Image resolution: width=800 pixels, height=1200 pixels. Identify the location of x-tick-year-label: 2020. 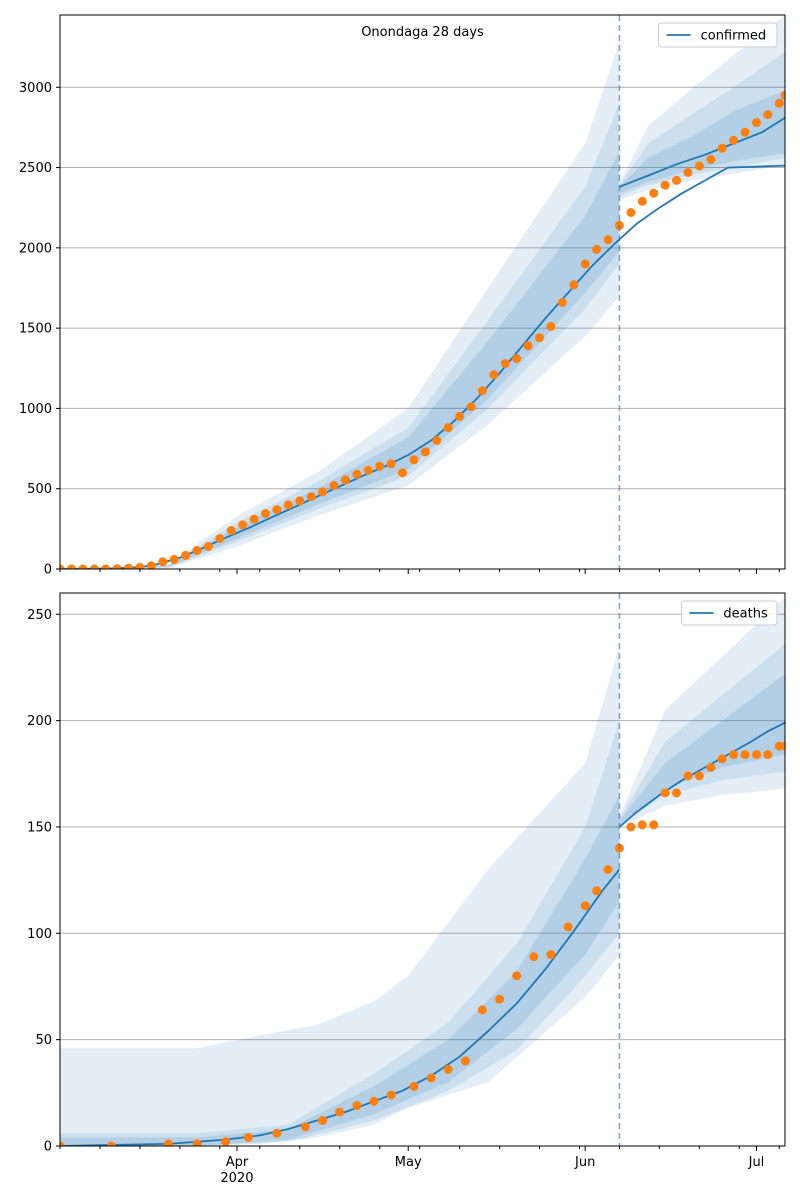
(236, 1178).